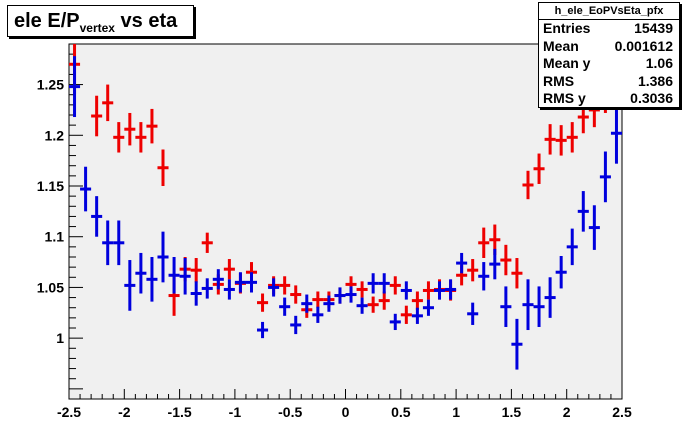  Describe the element at coordinates (643, 45) in the screenshot. I see `stats-value: 0.001612` at that location.